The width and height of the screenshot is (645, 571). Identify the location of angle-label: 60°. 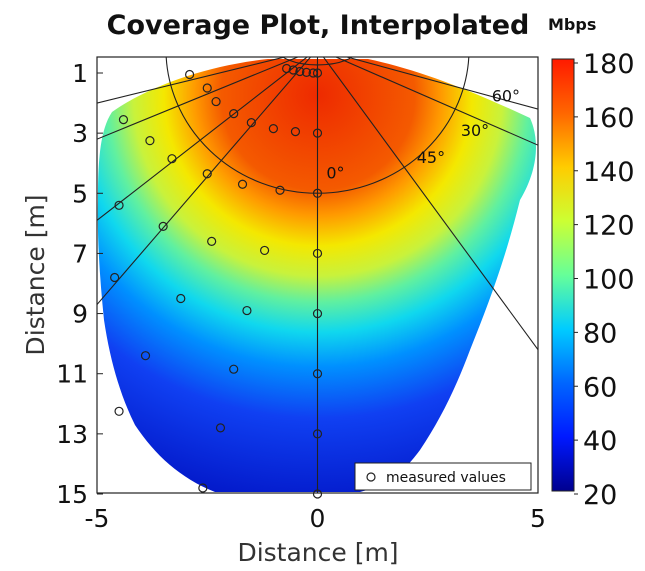
(506, 96).